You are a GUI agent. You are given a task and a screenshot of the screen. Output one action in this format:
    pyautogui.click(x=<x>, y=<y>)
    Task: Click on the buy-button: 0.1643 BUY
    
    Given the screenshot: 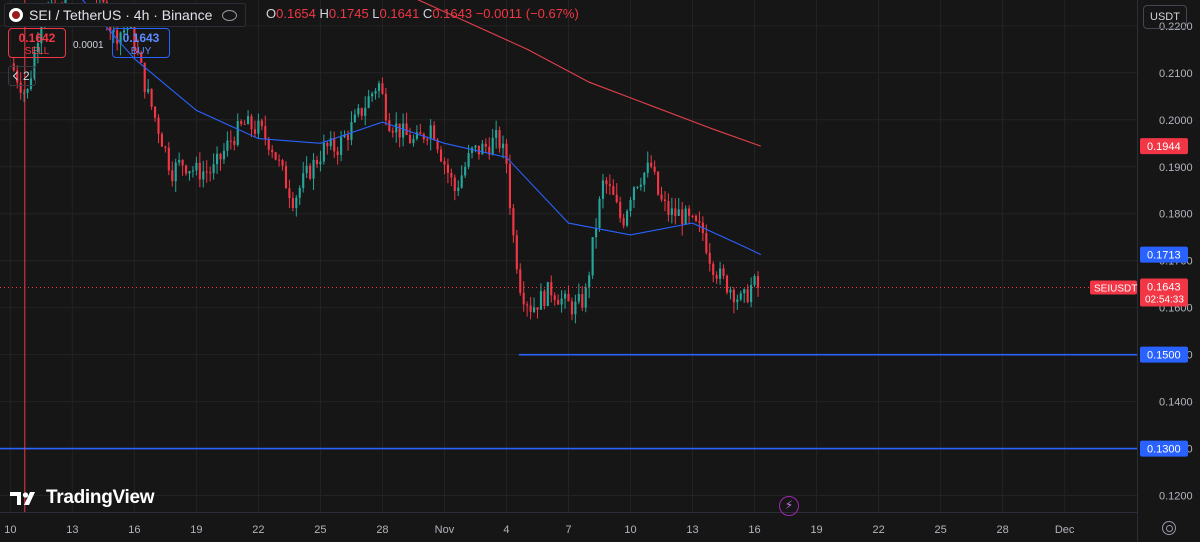 What is the action you would take?
    pyautogui.click(x=141, y=43)
    